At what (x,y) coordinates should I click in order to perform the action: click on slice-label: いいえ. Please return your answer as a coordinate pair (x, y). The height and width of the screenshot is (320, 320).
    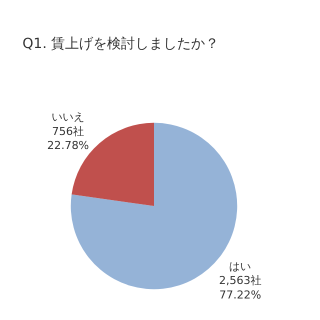
    Looking at the image, I should click on (68, 117).